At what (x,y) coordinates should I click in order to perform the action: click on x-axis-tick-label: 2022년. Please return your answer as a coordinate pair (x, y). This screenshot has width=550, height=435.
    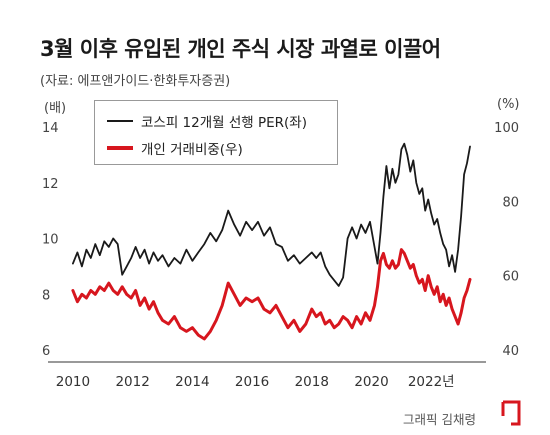
    Looking at the image, I should click on (431, 382).